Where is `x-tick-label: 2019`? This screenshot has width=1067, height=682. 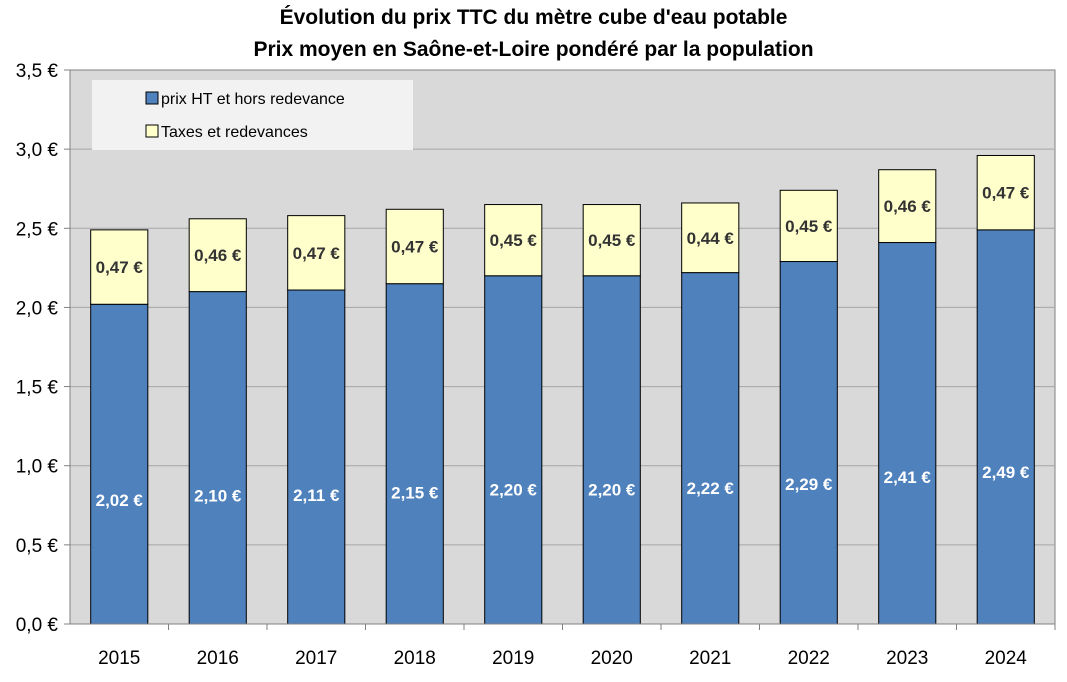 x-tick-label: 2019 is located at coordinates (513, 658).